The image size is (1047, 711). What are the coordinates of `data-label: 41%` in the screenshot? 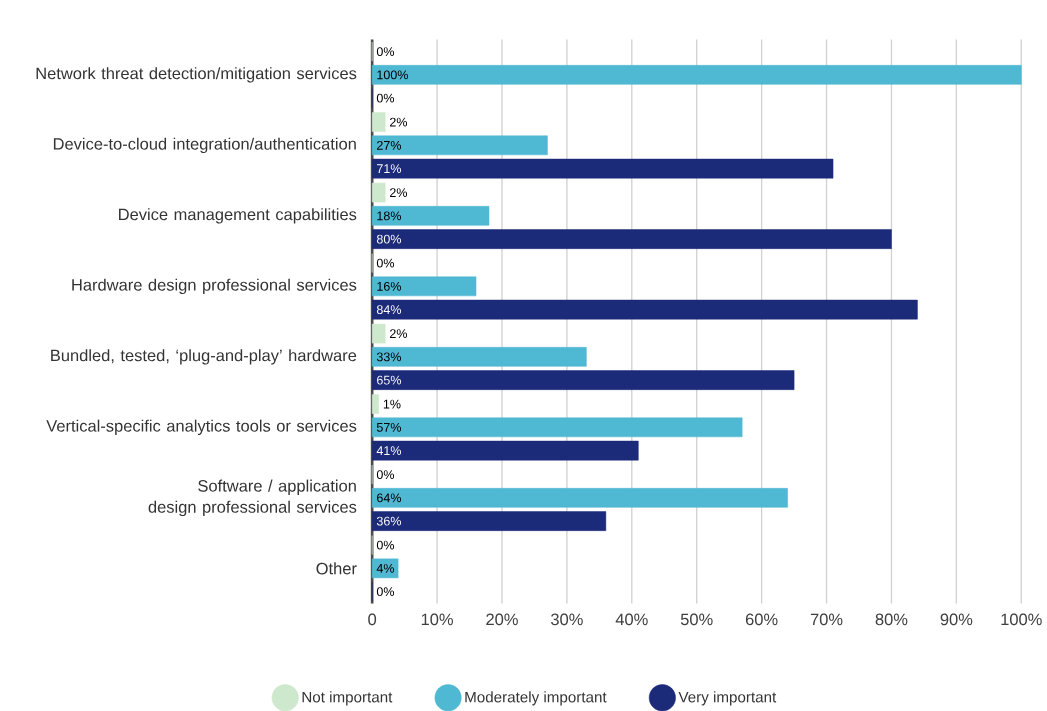 It's located at (389, 450).